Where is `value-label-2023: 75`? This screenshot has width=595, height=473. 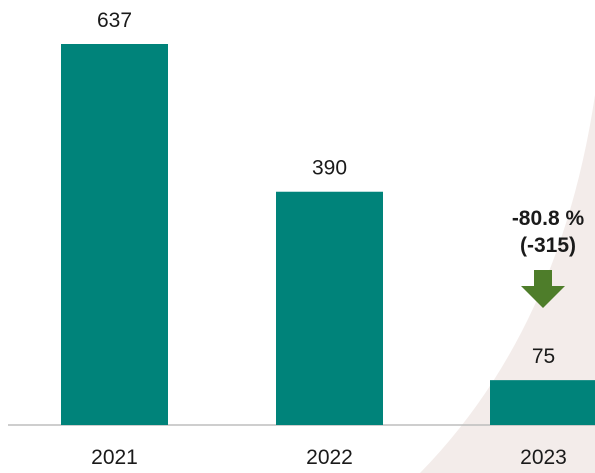
value-label-2023: 75 is located at coordinates (543, 356).